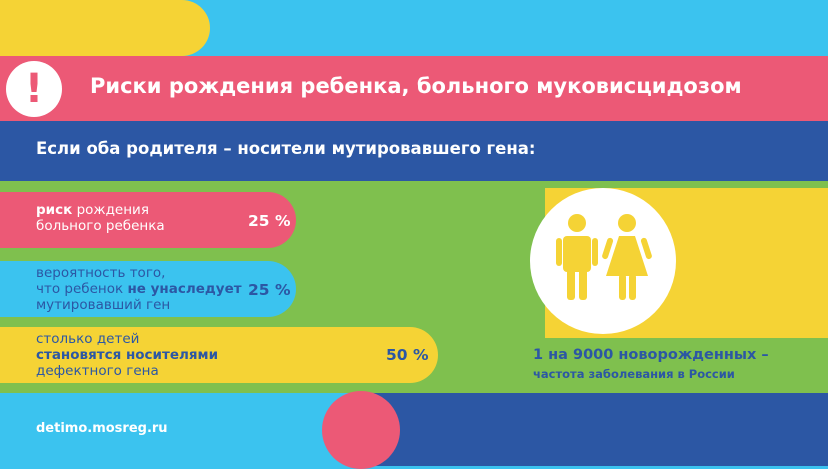 Image resolution: width=828 pixels, height=469 pixels. I want to click on risk-1-line2: больного ребенка, so click(100, 226).